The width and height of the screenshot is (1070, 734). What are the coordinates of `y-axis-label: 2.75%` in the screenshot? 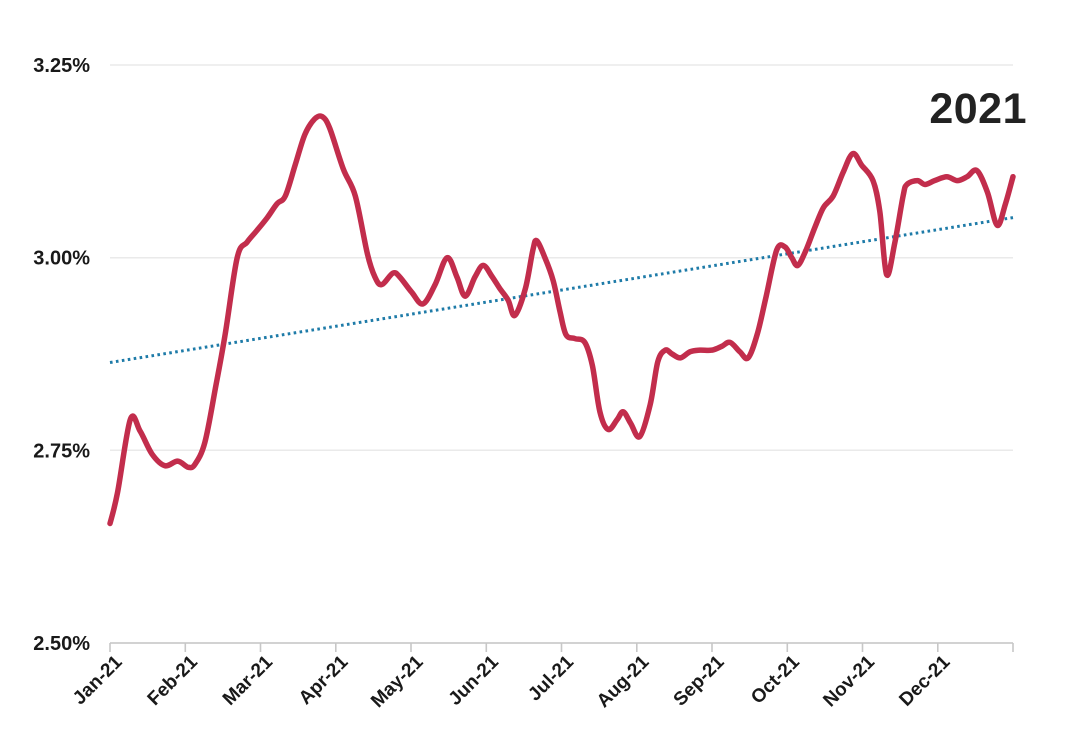 It's located at (61, 451).